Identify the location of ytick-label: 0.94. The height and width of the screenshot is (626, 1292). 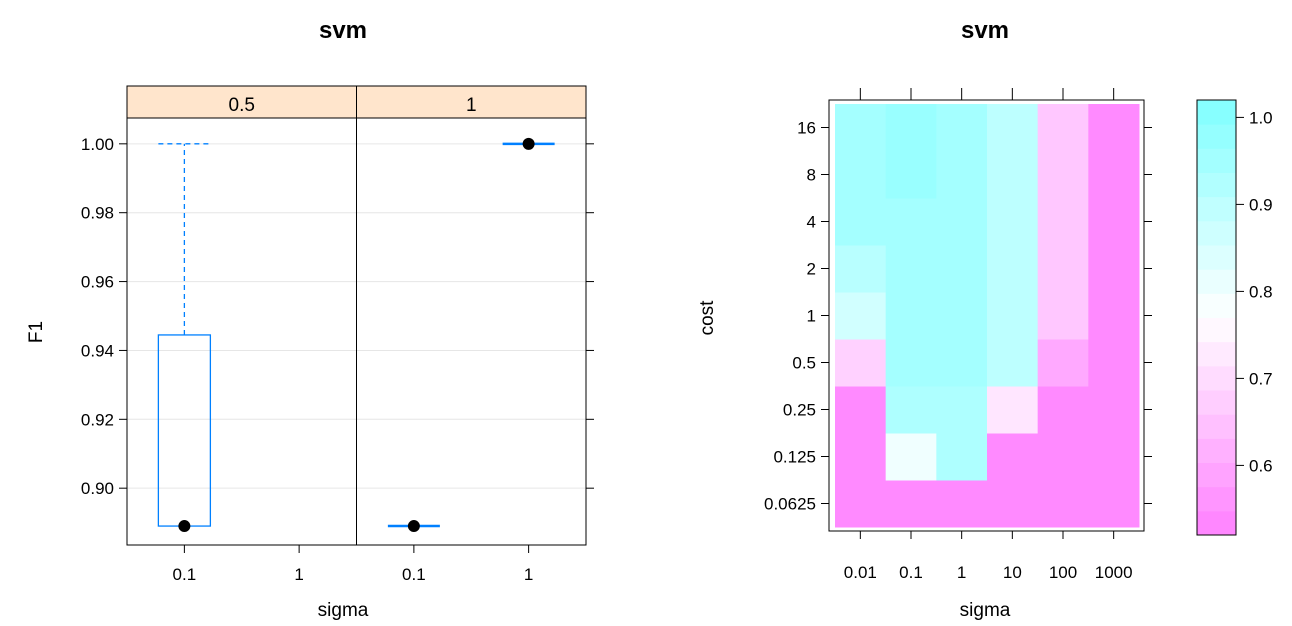
(97, 350).